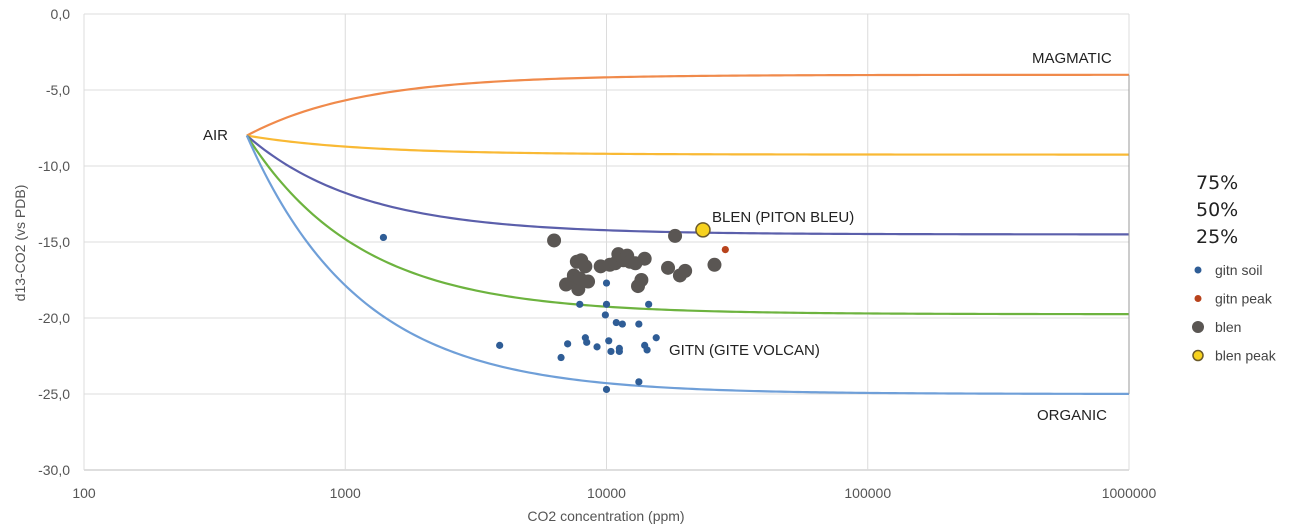  I want to click on x-tick-label: 1000000, so click(1129, 493).